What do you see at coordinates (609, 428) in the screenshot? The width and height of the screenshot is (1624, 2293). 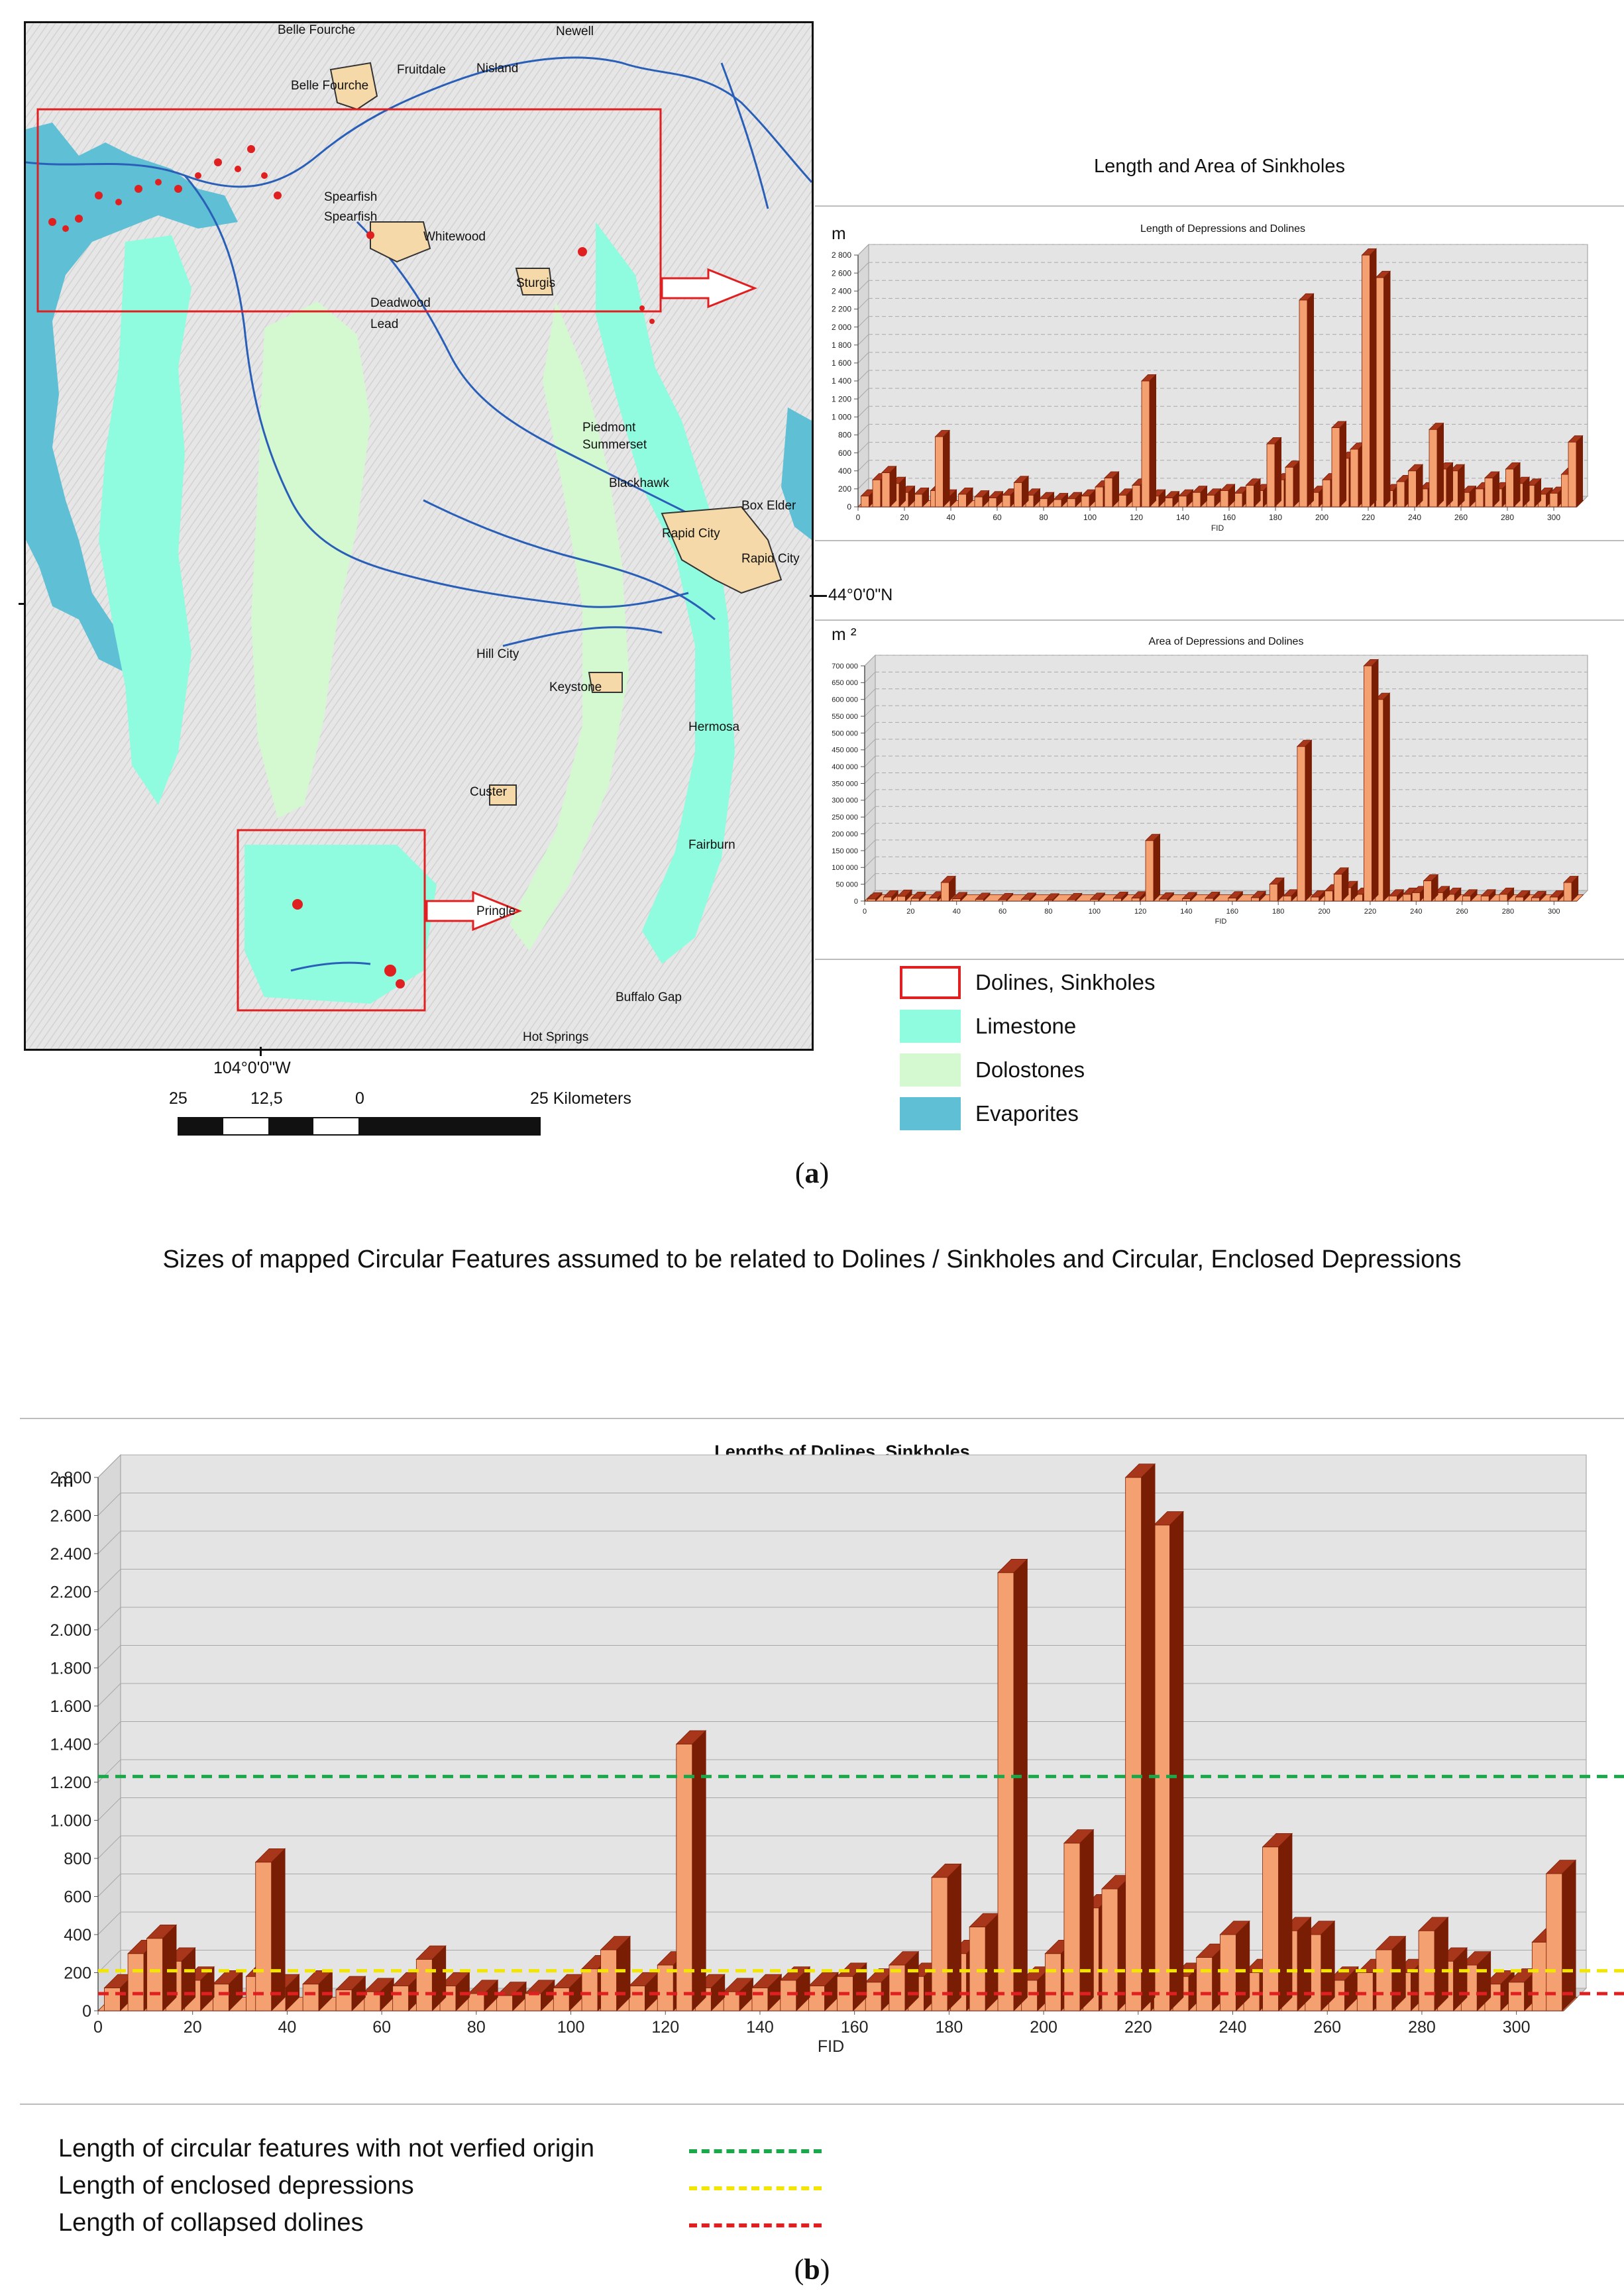 I see `place-label: Piedmont` at bounding box center [609, 428].